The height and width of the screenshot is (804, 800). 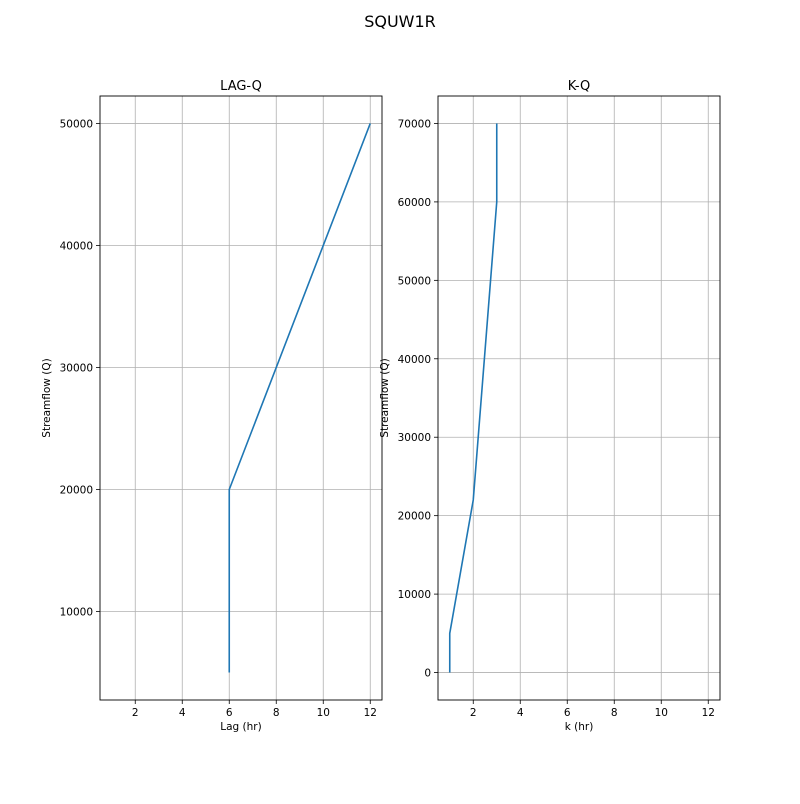 I want to click on panel2-series-line, so click(x=473, y=398).